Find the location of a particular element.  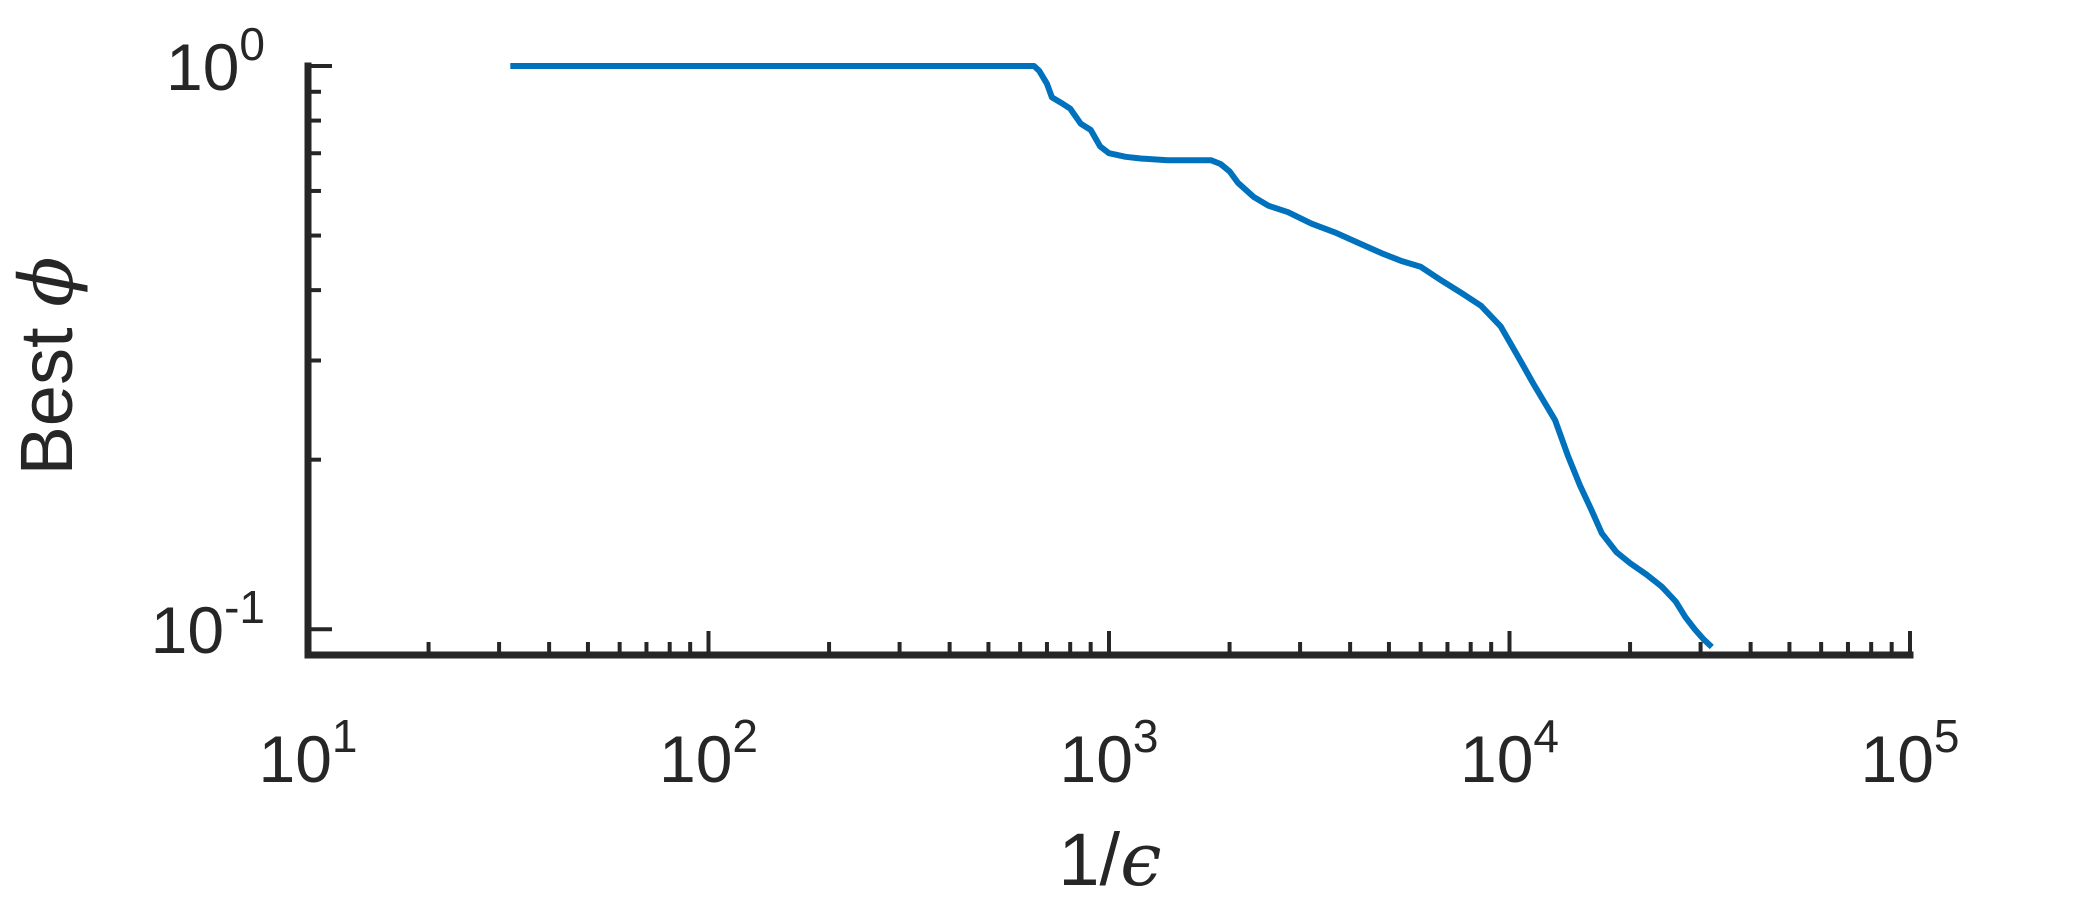

y-axis-label: Best ϕ is located at coordinates (47, 365).